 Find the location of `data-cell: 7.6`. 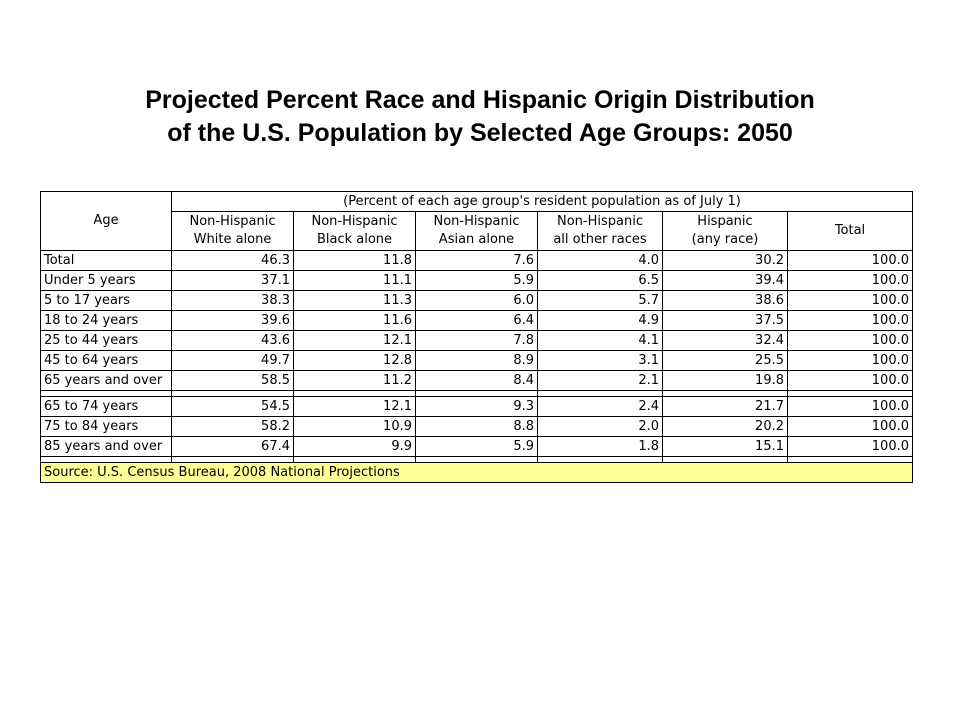

data-cell: 7.6 is located at coordinates (476, 260).